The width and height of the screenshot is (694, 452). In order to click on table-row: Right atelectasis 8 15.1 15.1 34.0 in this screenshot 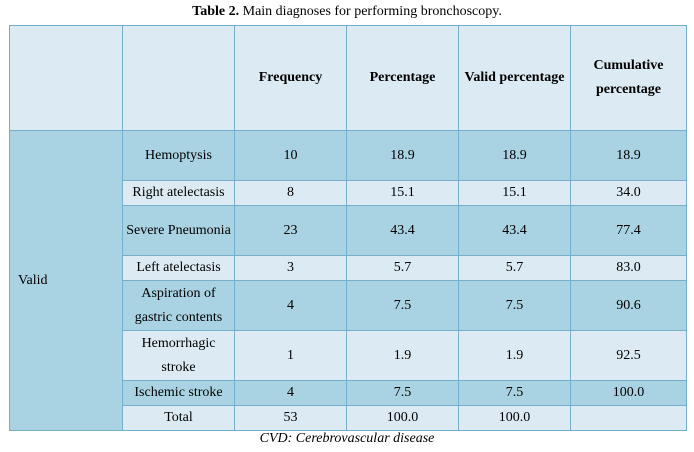, I will do `click(348, 193)`.